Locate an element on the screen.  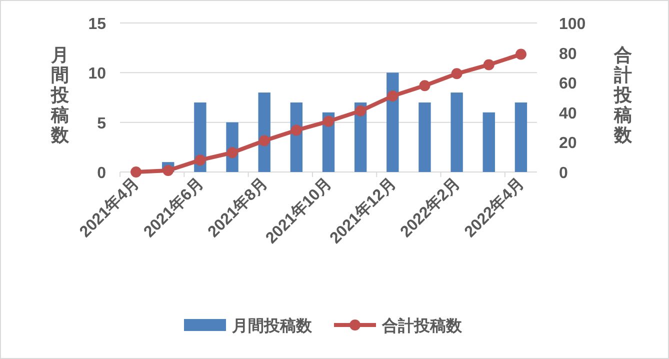
y-axis-title: 月間投稿数 is located at coordinates (60, 95).